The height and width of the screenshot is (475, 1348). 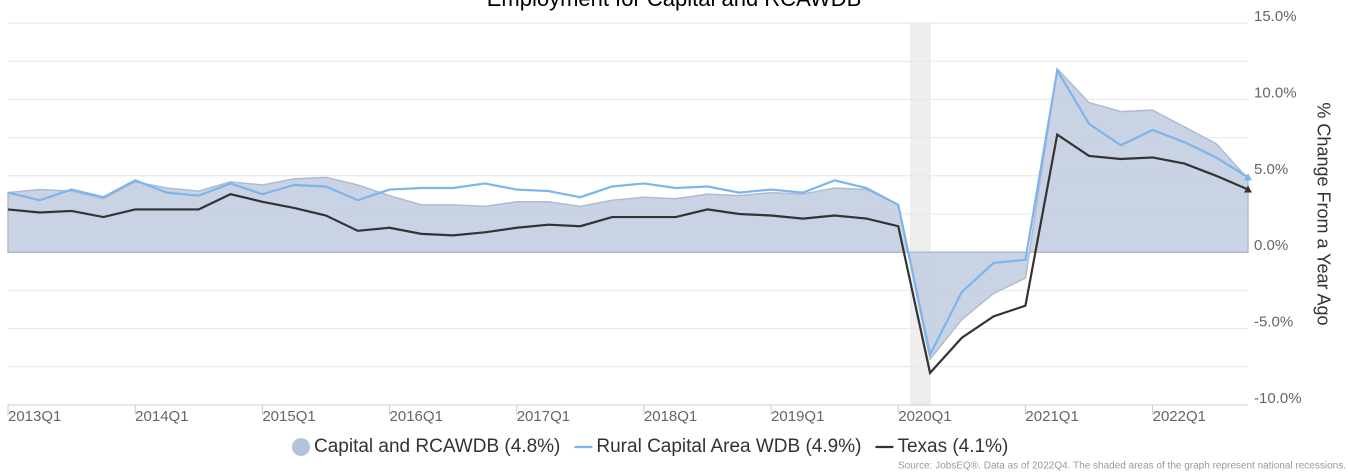 I want to click on y-tick-label: 5.0%, so click(x=1271, y=169).